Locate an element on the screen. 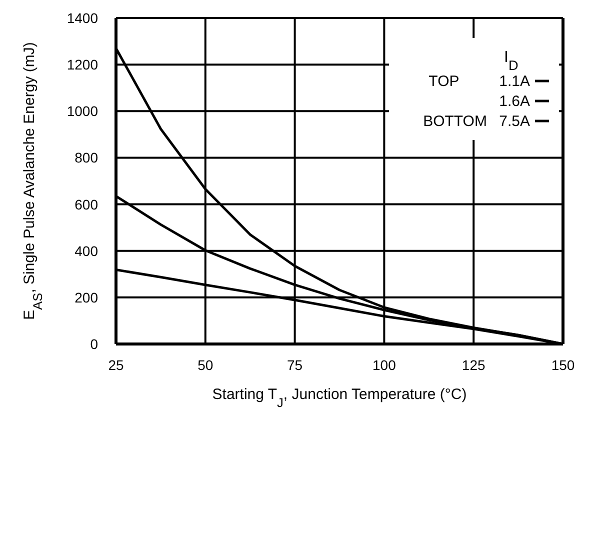  y-tick-label: 200 is located at coordinates (86, 297).